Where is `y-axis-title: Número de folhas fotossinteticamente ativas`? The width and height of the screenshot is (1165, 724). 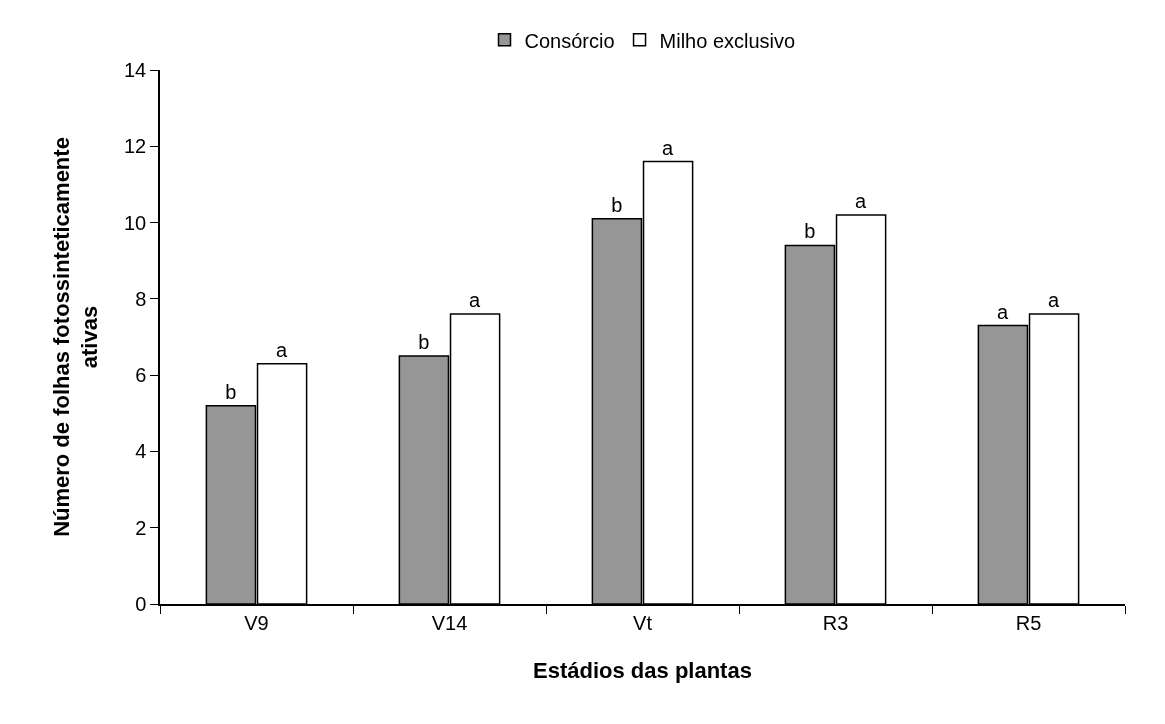 y-axis-title: Número de folhas fotossinteticamente ativas is located at coordinates (75, 337).